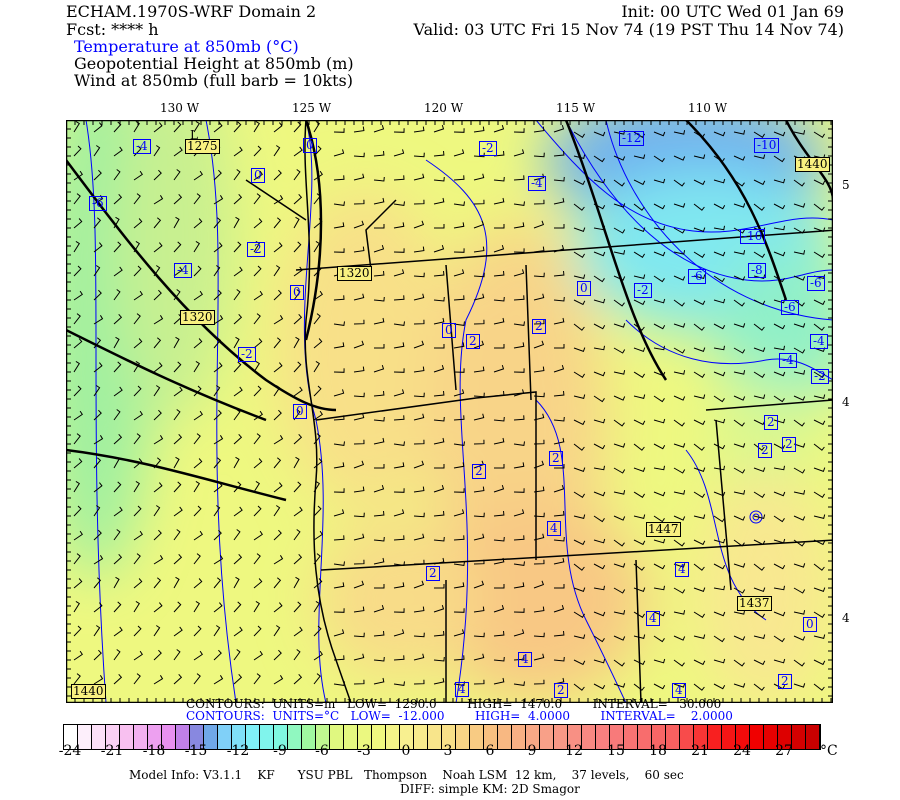 The height and width of the screenshot is (800, 900). What do you see at coordinates (757, 270) in the screenshot?
I see `temperature-label: -8` at bounding box center [757, 270].